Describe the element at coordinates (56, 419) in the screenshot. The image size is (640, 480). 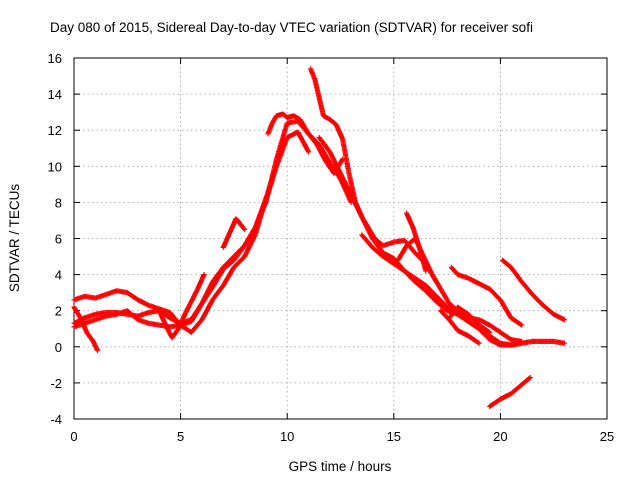
I see `y-tick-label: -4` at that location.